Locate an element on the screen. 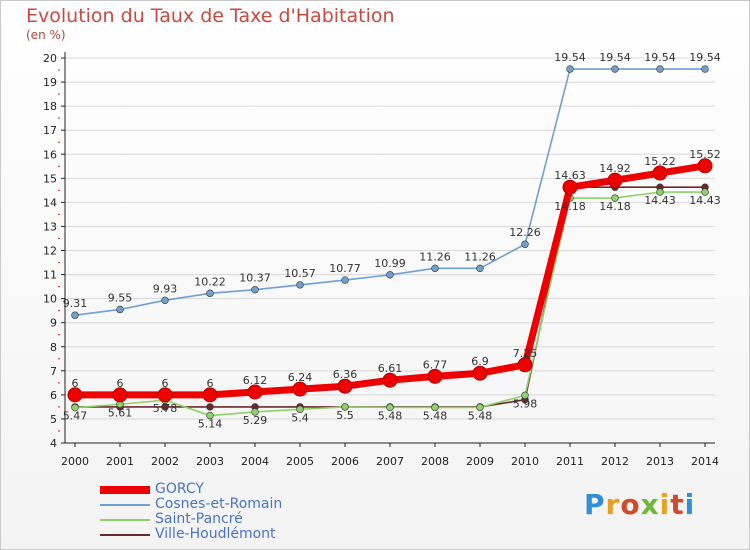 Image resolution: width=750 pixels, height=550 pixels. data-label: 10.37 is located at coordinates (255, 278).